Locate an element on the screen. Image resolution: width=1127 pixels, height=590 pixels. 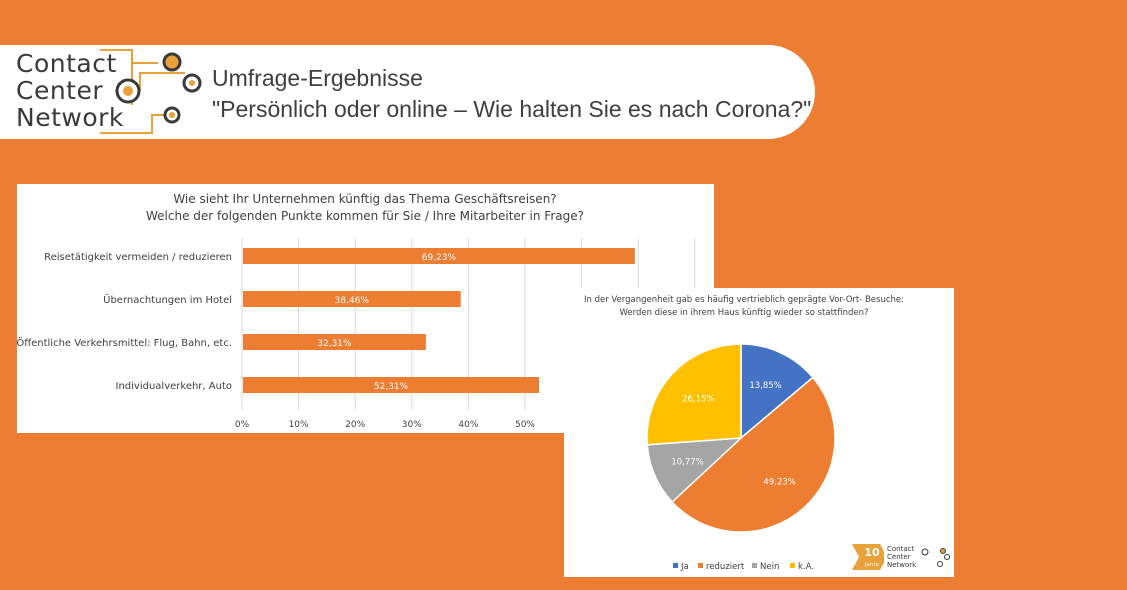
bar-x-tick-label: 40% is located at coordinates (468, 425).